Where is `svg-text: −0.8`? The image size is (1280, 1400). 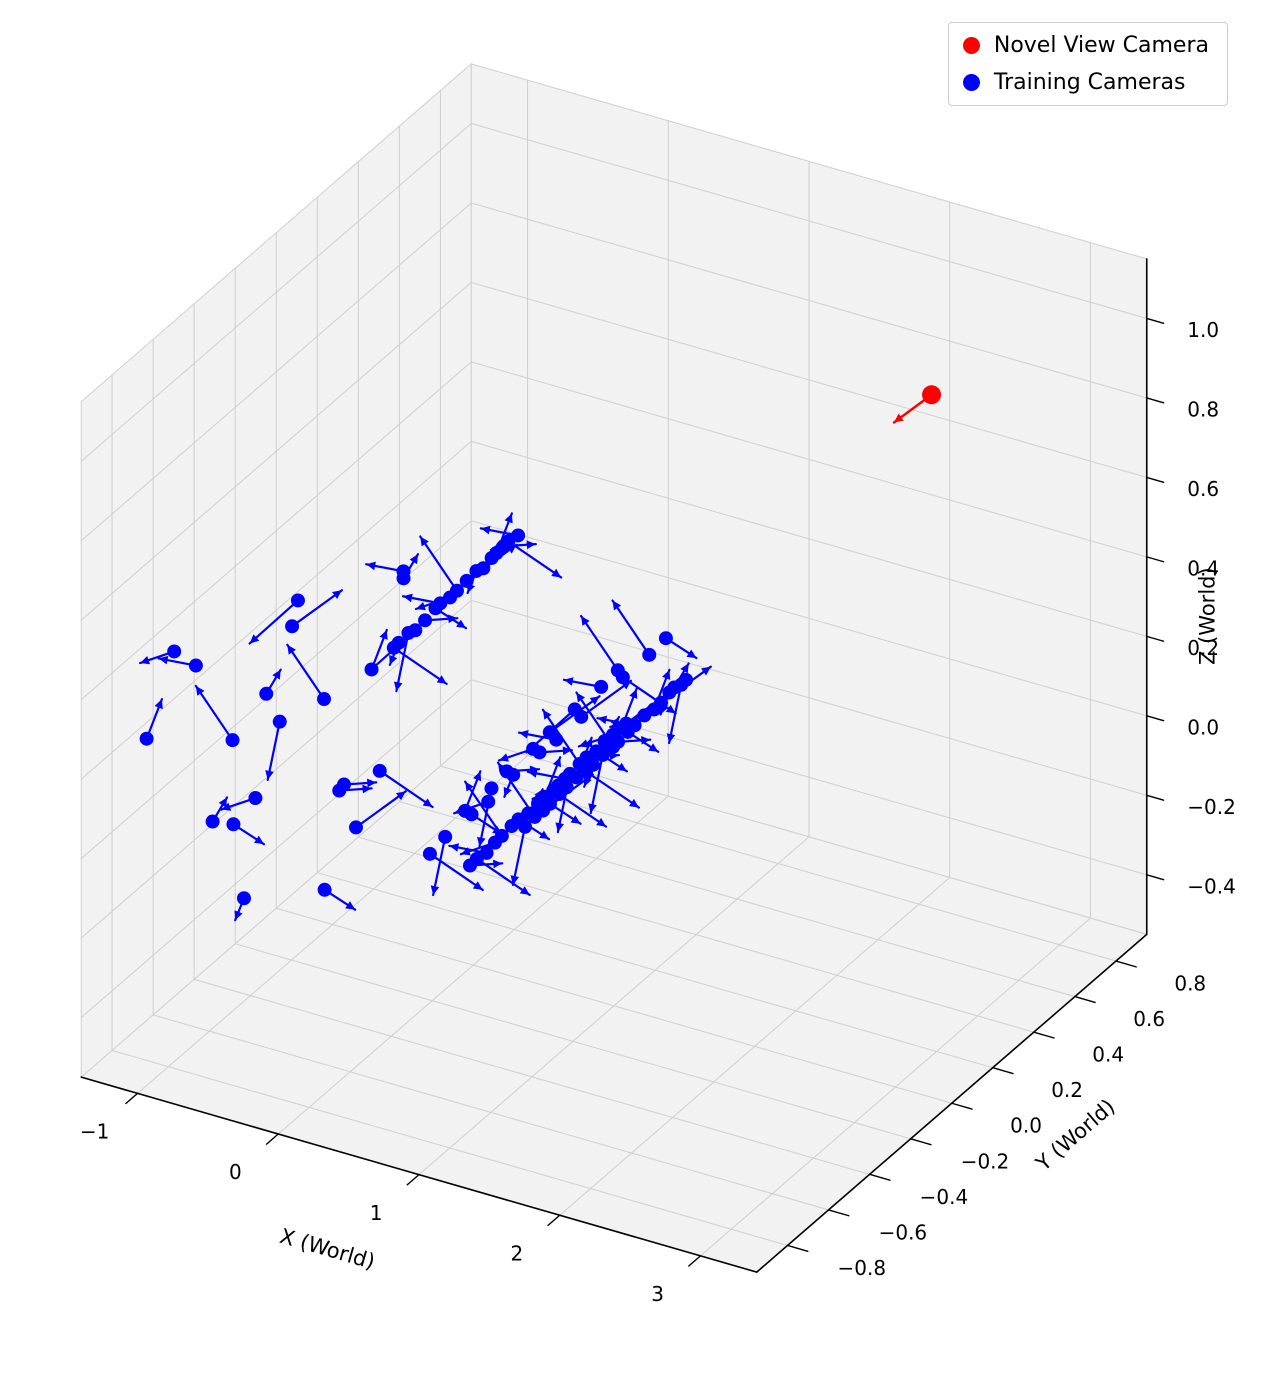 svg-text: −0.8 is located at coordinates (862, 1268).